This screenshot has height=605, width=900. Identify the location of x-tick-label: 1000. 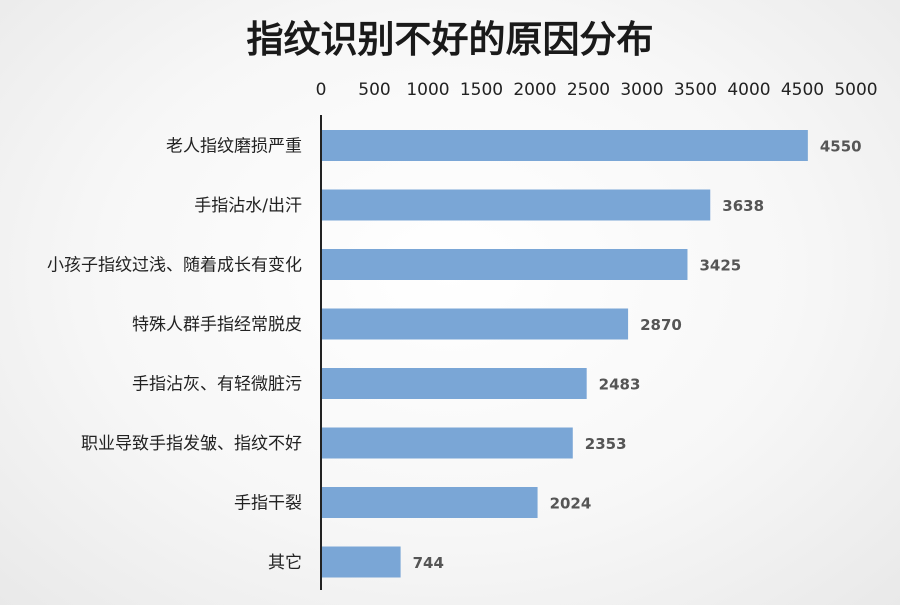
(427, 90).